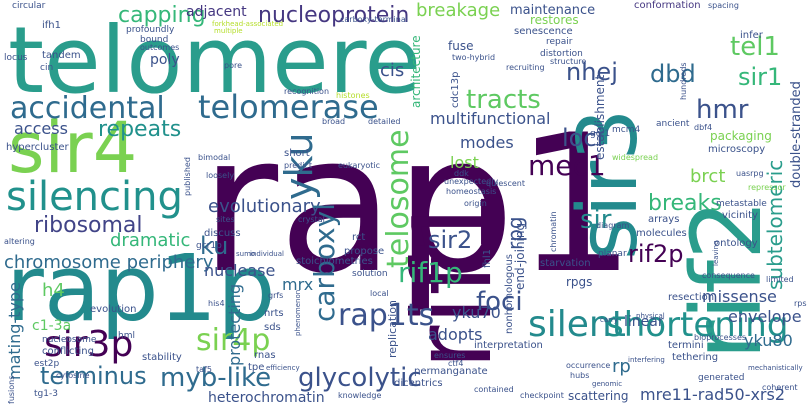  What do you see at coordinates (384, 121) in the screenshot?
I see `word-detailed: detailed` at bounding box center [384, 121].